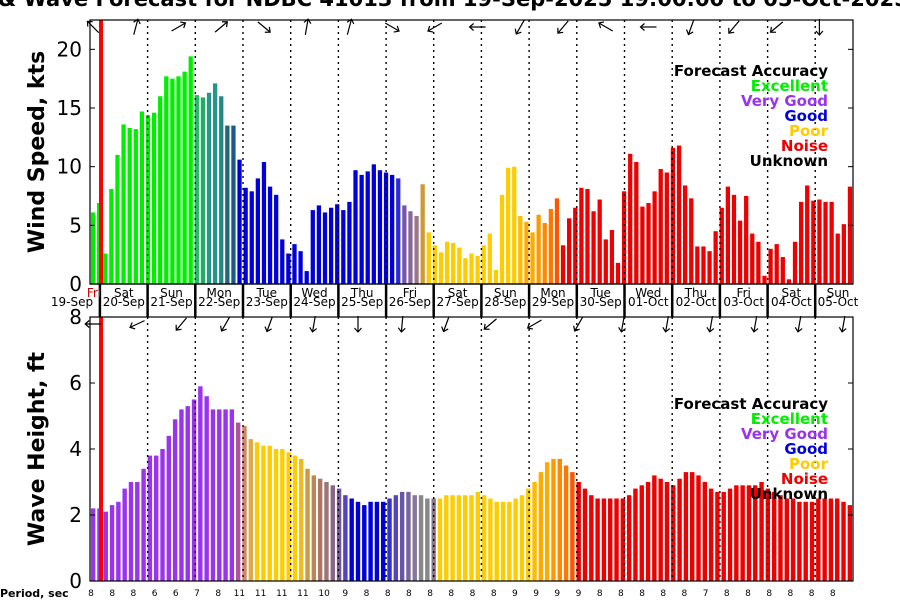 The width and height of the screenshot is (900, 600). What do you see at coordinates (239, 594) in the screenshot?
I see `period-value: 11` at bounding box center [239, 594].